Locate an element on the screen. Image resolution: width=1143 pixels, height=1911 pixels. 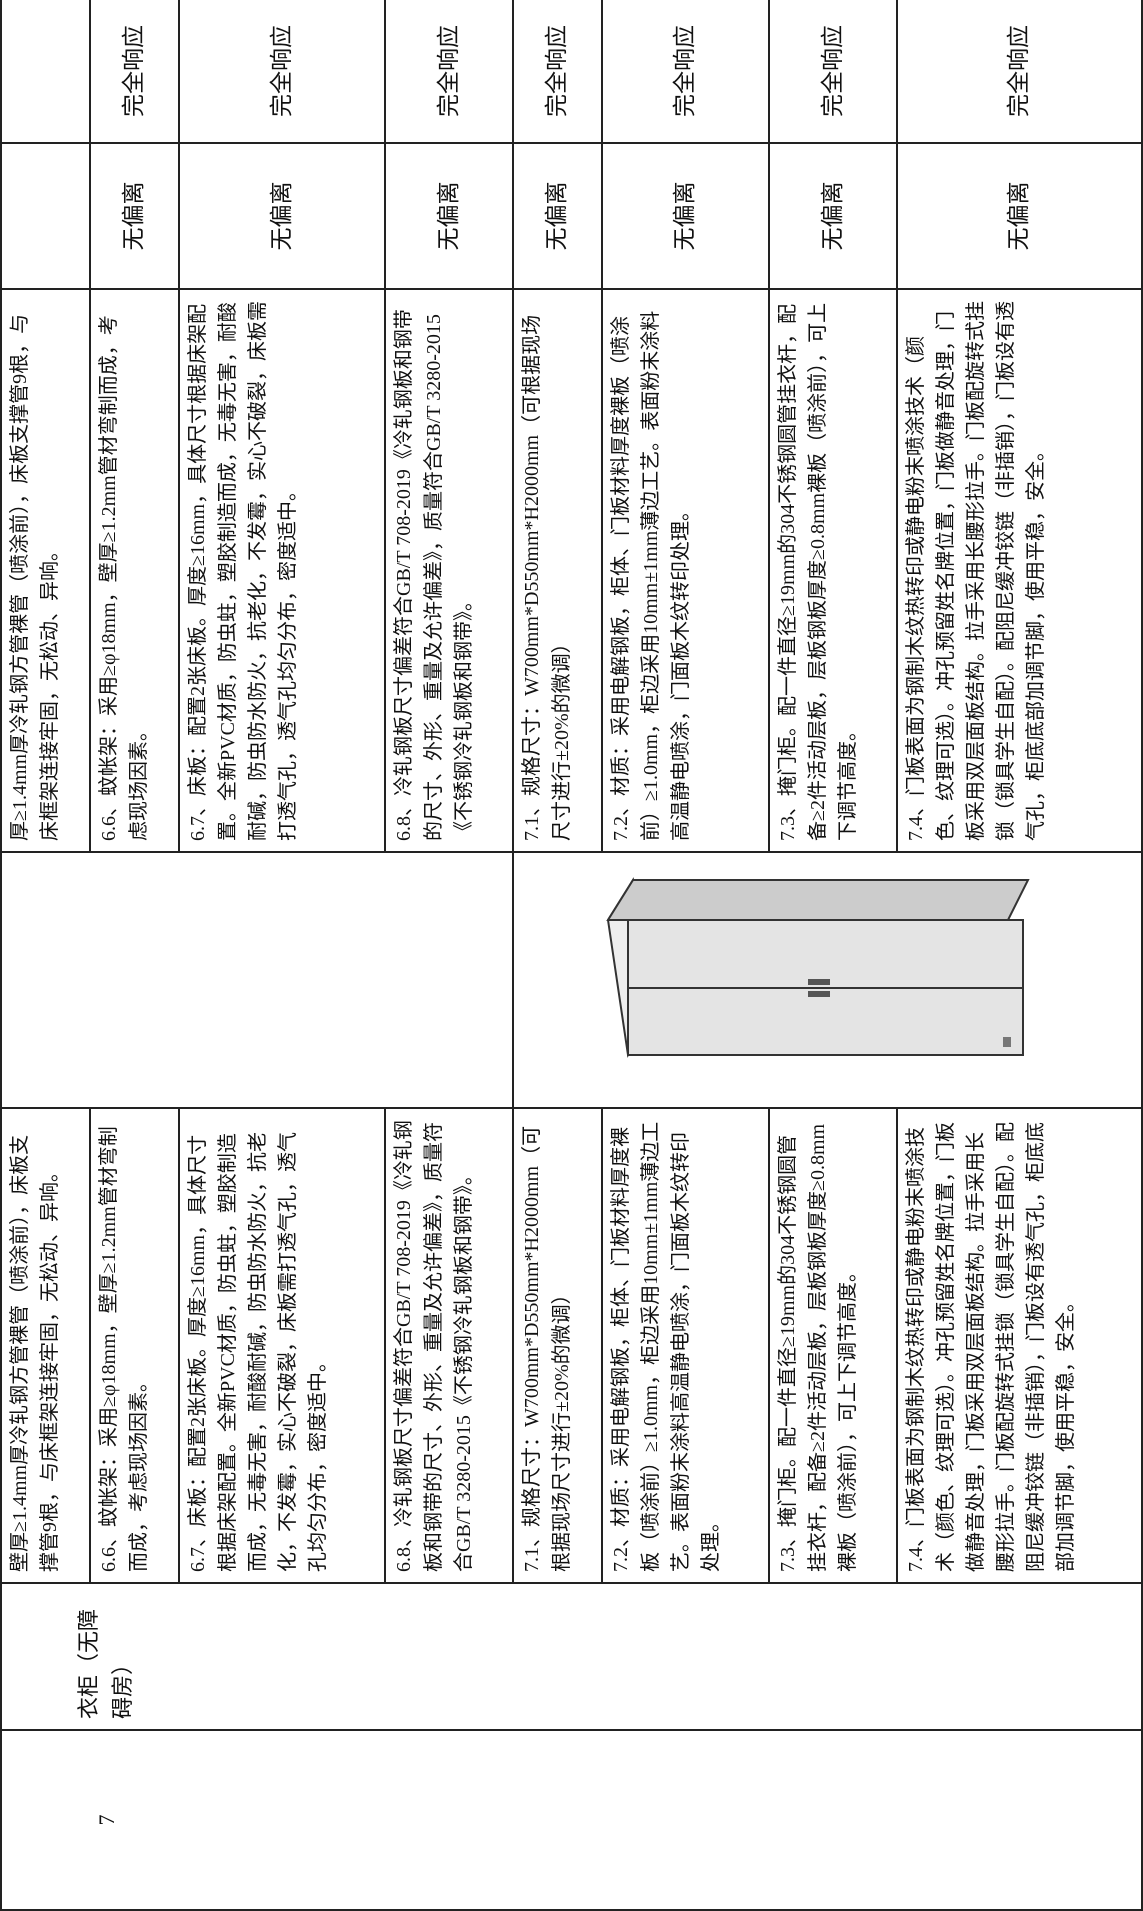
response-cell: 6.6、蚊帐架：采用≥φ18mm，壁厚≥1.2mm管材弯制而成，考虑现场因素。 is located at coordinates (134, 570).